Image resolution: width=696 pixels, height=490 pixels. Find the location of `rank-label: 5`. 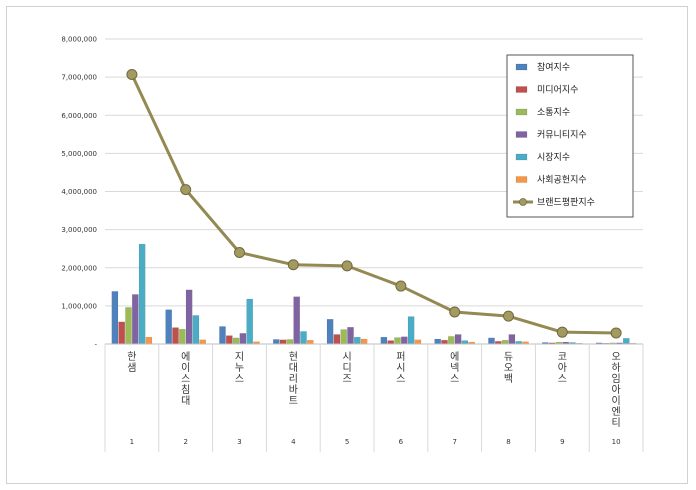

rank-label: 5 is located at coordinates (347, 442).